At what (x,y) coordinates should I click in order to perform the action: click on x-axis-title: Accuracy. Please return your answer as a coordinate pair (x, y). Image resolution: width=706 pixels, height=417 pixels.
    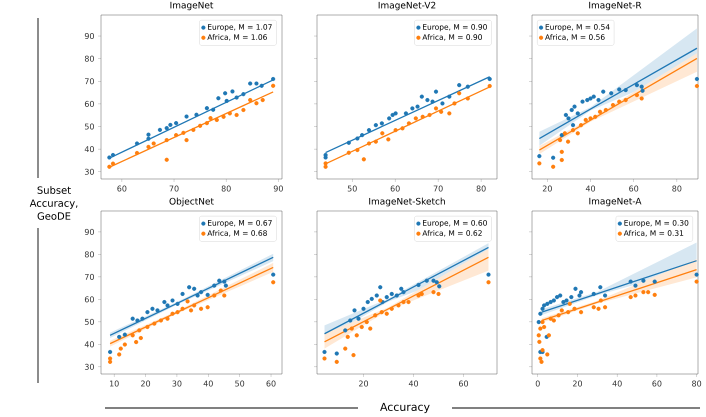
    Looking at the image, I should click on (405, 408).